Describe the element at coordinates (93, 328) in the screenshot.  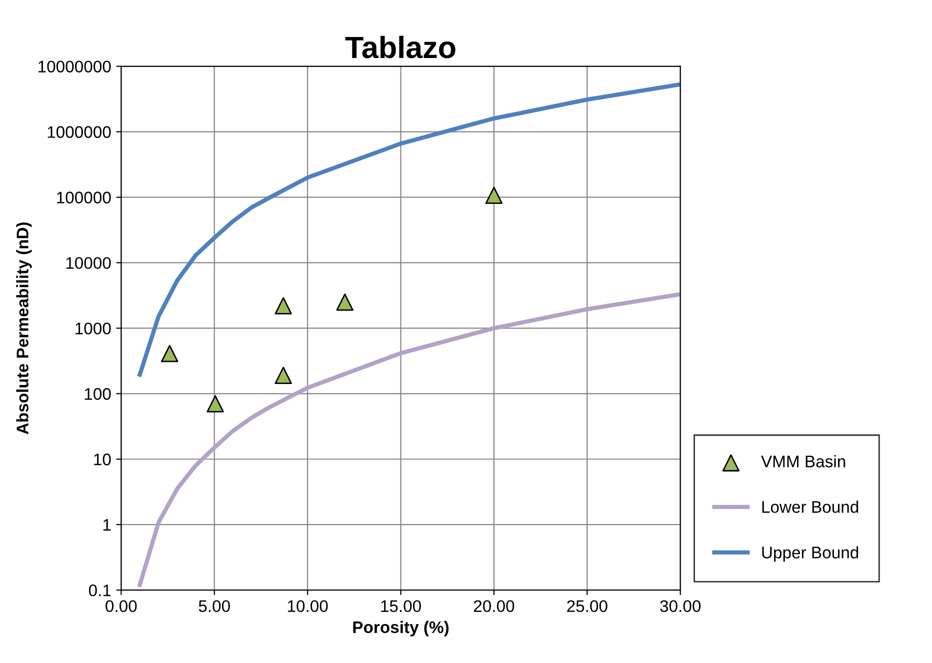
I see `y-tick-label: 1000` at that location.